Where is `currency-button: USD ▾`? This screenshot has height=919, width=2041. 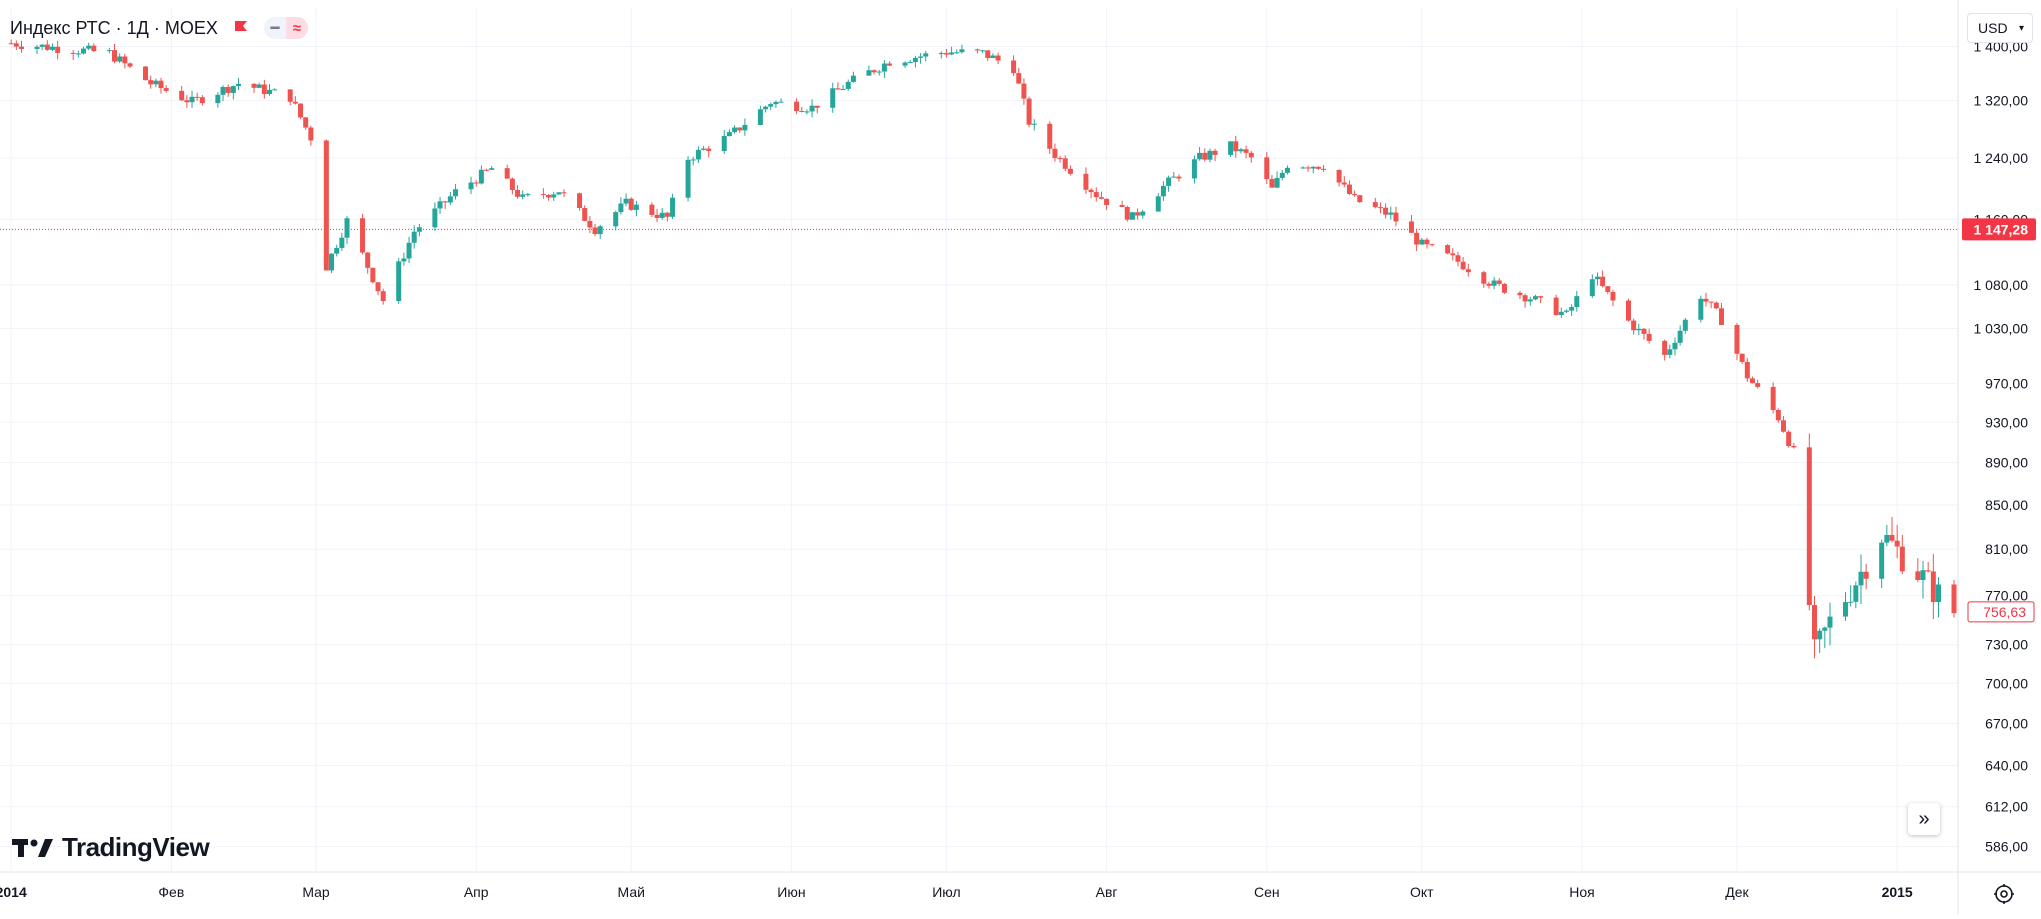
currency-button: USD ▾ is located at coordinates (2000, 28).